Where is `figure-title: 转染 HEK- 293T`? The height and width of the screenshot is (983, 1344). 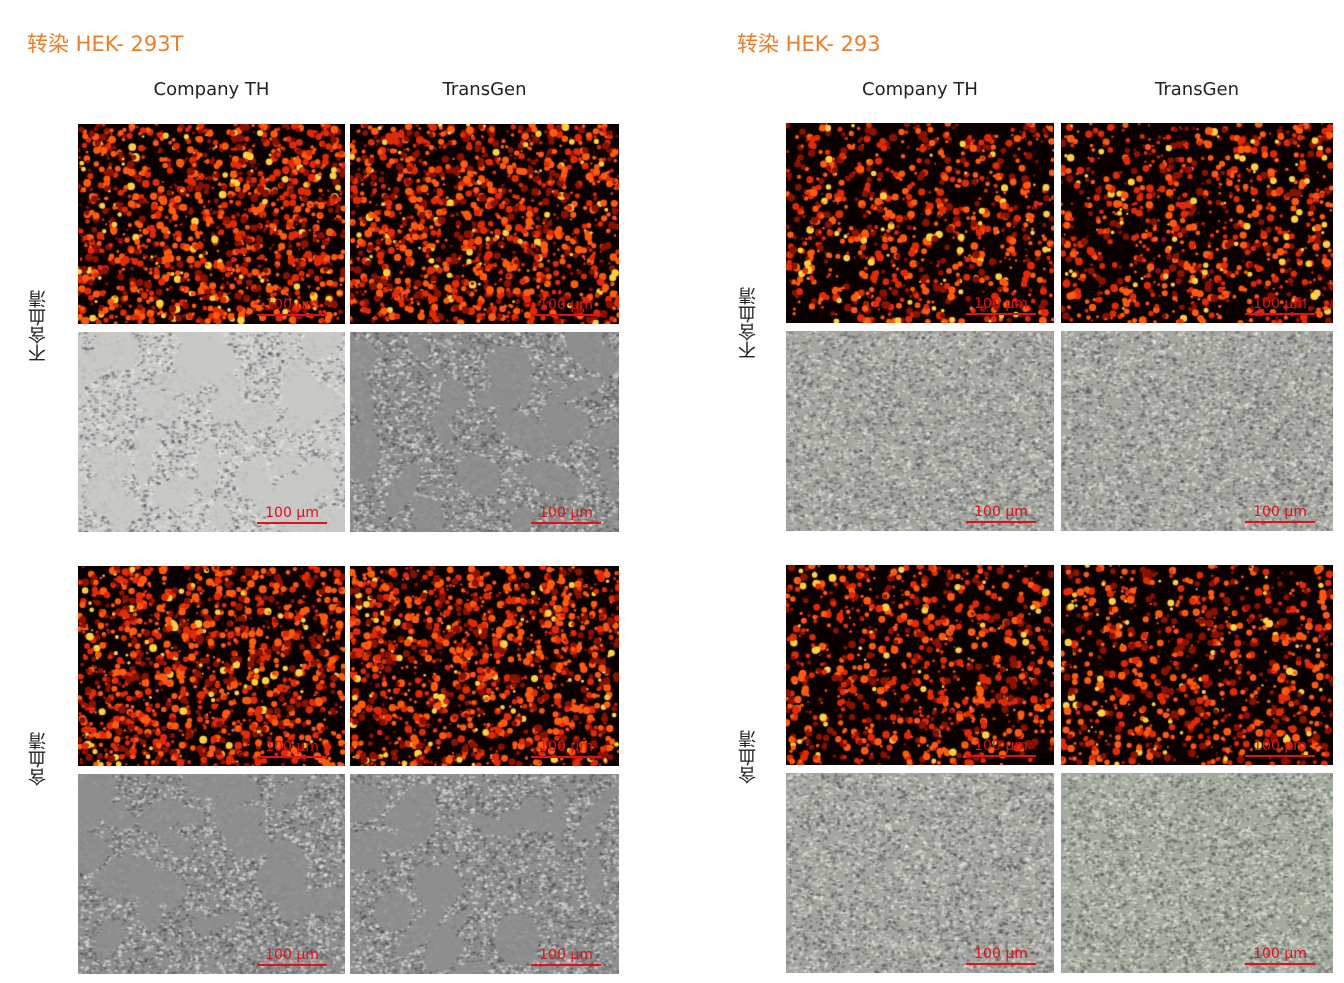
figure-title: 转染 HEK- 293T is located at coordinates (105, 44).